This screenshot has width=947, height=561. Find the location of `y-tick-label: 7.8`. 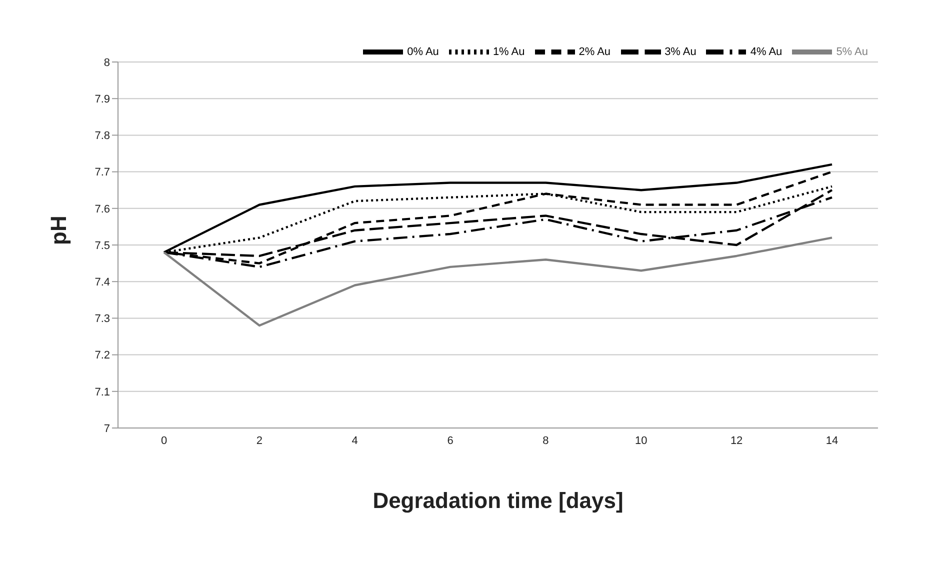

y-tick-label: 7.8 is located at coordinates (102, 136).